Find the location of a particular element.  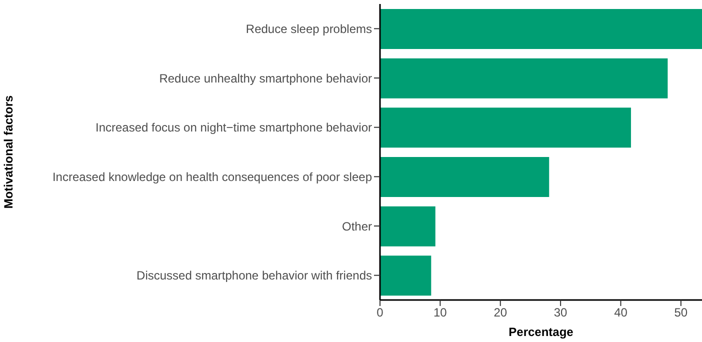

y-tick-label: Reduce sleep problems is located at coordinates (309, 29).